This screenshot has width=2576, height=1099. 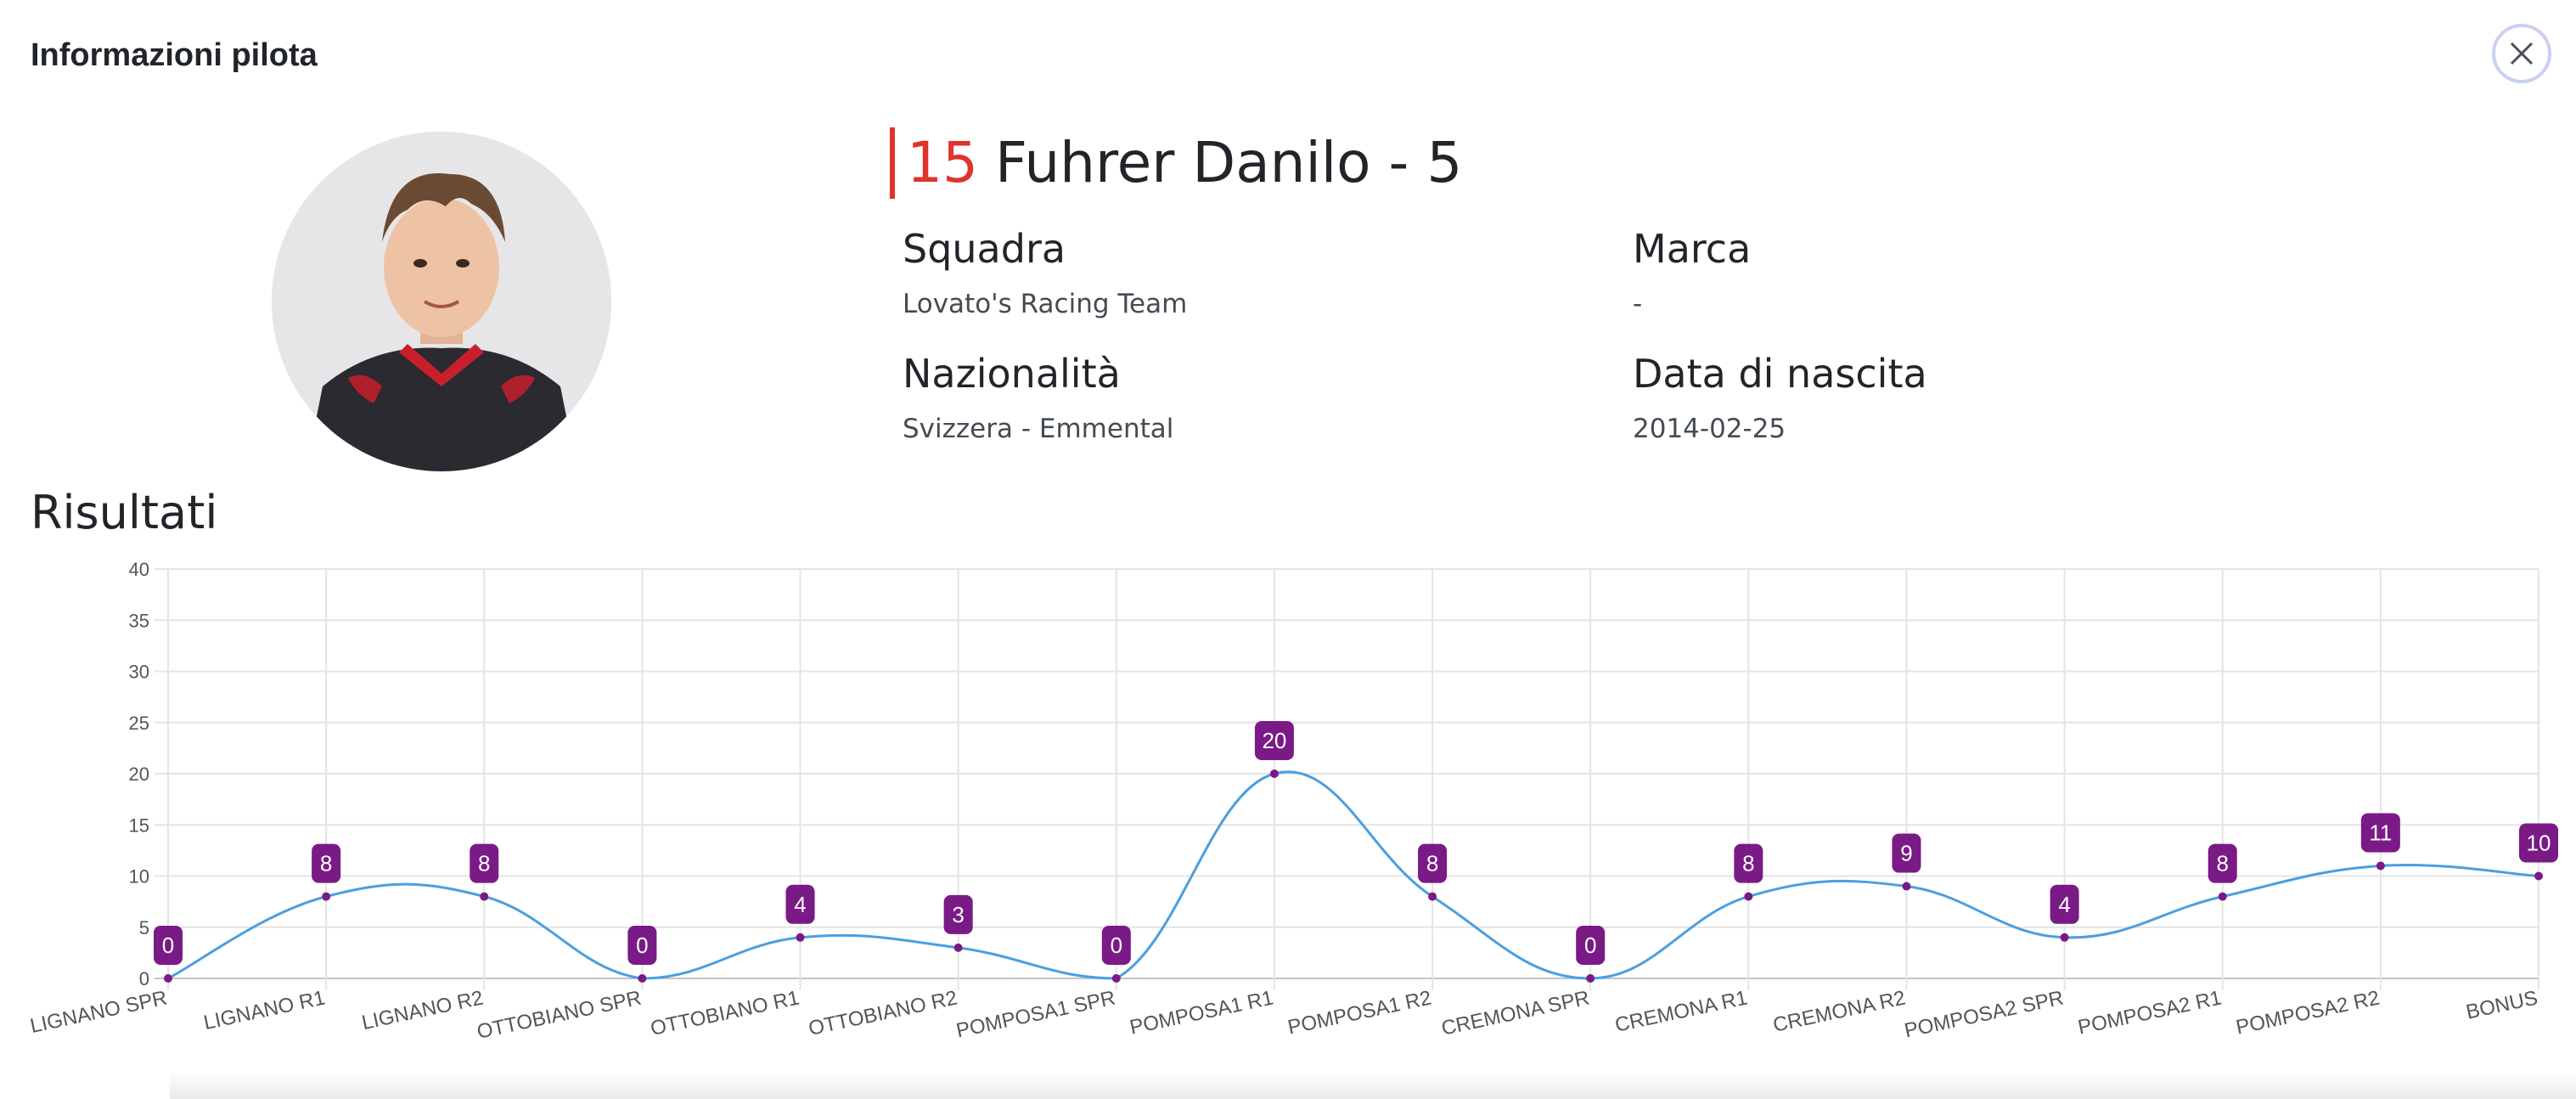 I want to click on y-tick-label: 5, so click(x=144, y=927).